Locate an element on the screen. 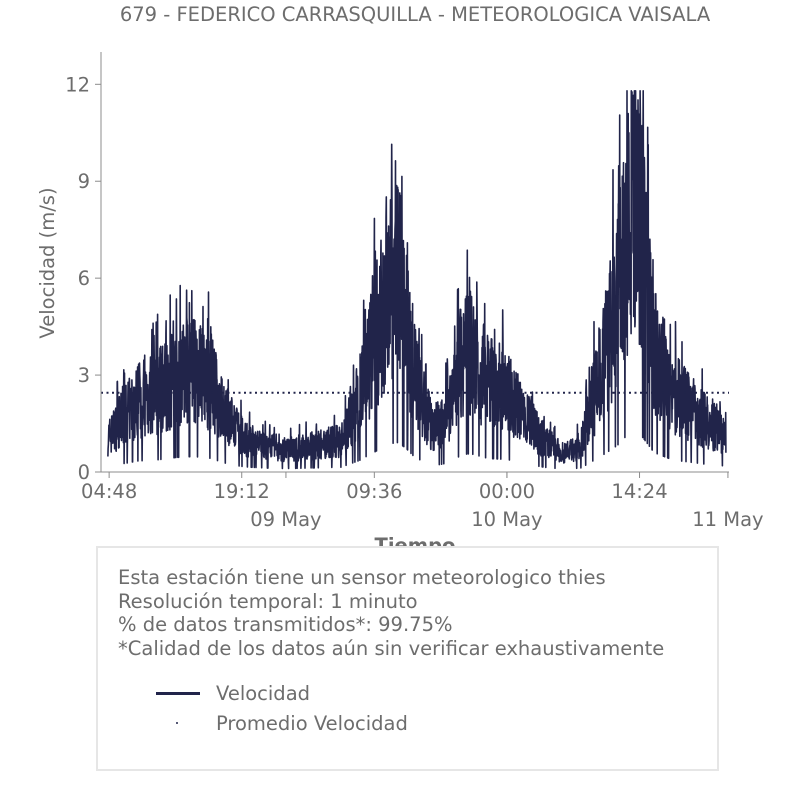 The width and height of the screenshot is (806, 806). y-axis: 0 3 6 9 12 is located at coordinates (83, 268).